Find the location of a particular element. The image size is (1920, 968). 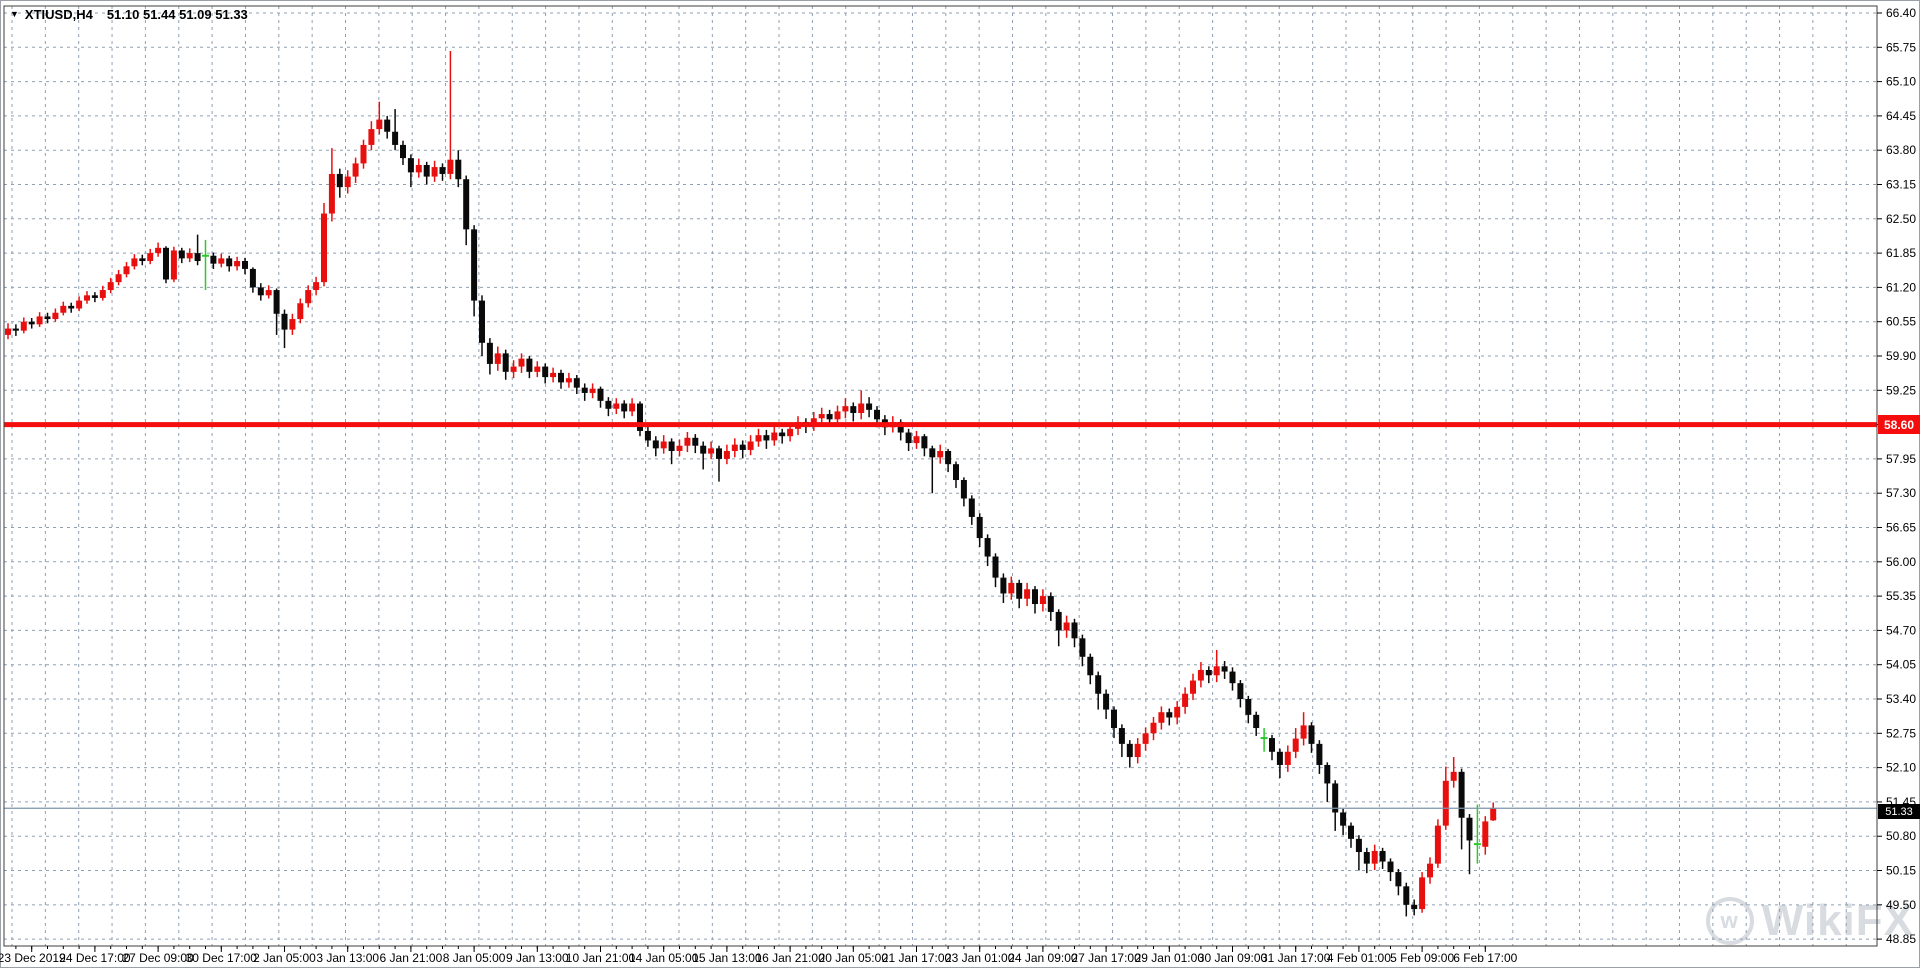

time-label: 2 Jan 05:00 is located at coordinates (284, 958).